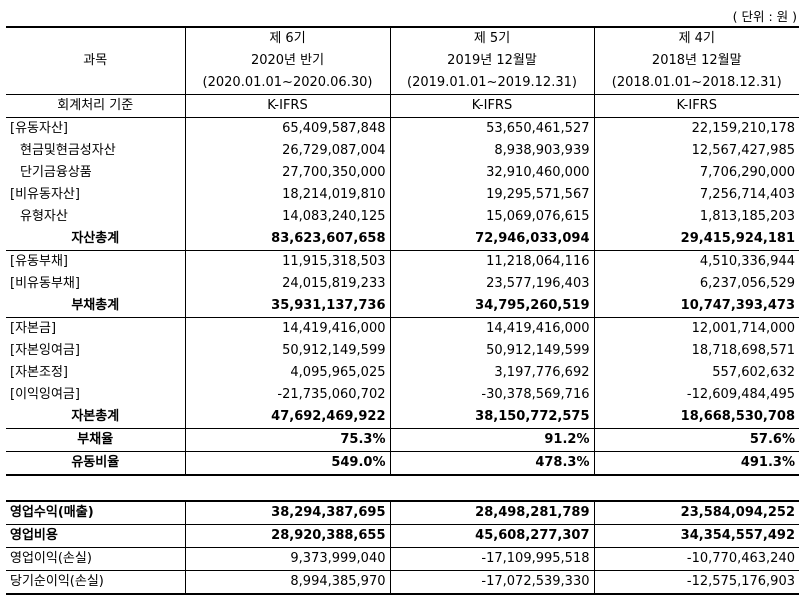 This screenshot has height=608, width=807. I want to click on row-label: 영업수익(매출), so click(96, 512).